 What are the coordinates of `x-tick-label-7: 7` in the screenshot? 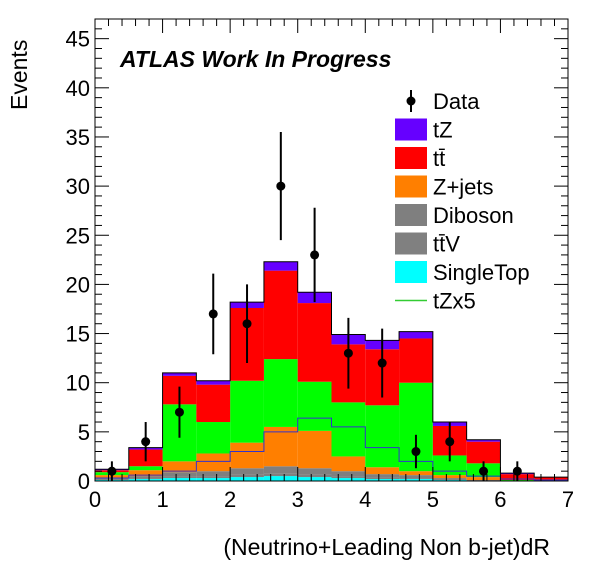 It's located at (568, 499).